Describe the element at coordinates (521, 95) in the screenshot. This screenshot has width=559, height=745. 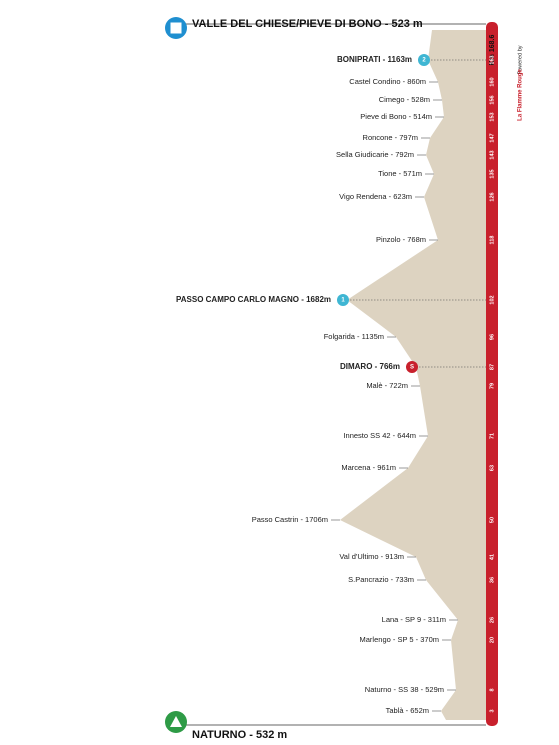
I see `powered-brand: La Flamme Rouge` at that location.